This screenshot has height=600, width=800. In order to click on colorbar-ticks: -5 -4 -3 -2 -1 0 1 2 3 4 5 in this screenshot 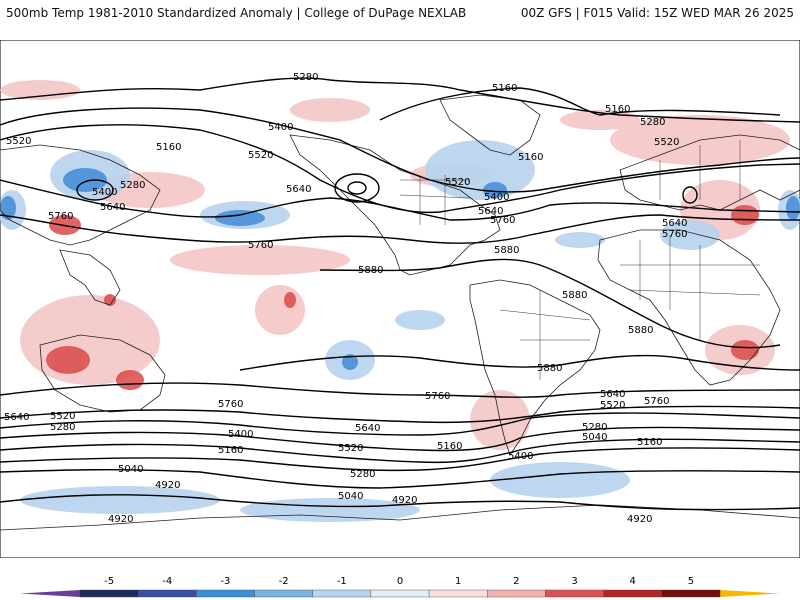, I will do `click(399, 581)`.